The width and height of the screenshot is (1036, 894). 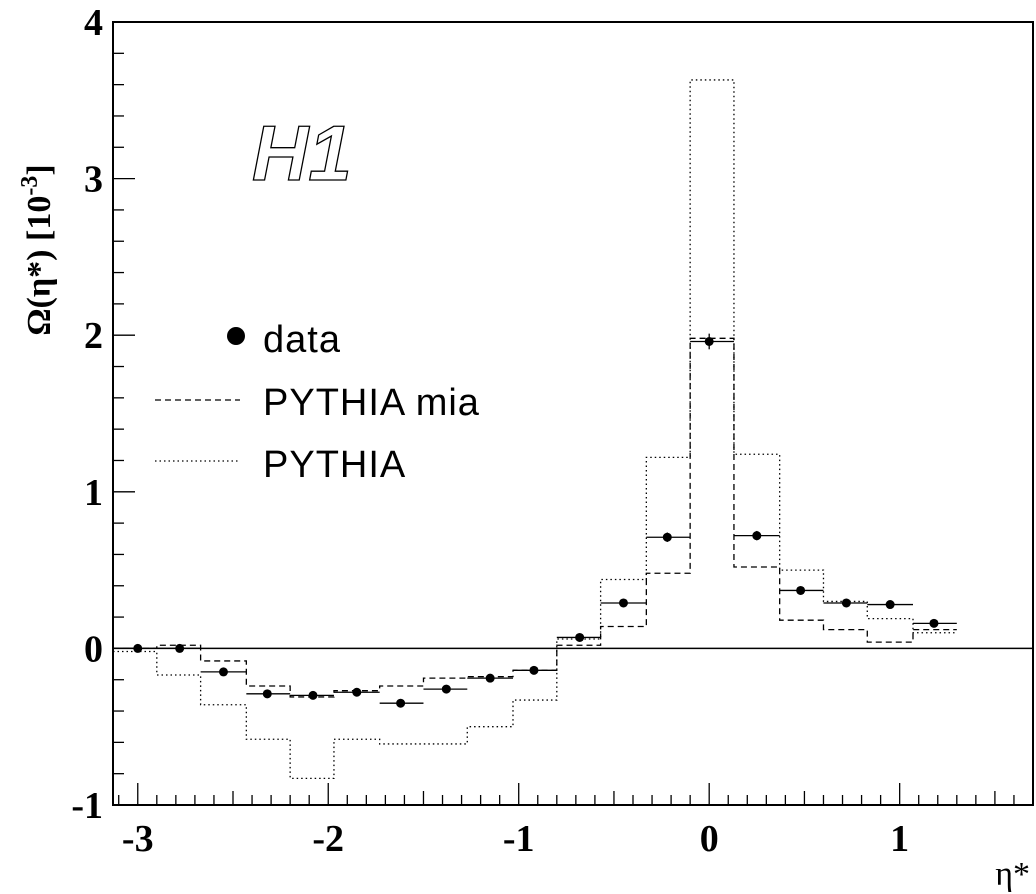 I want to click on y-axis-title-close: ], so click(x=39, y=169).